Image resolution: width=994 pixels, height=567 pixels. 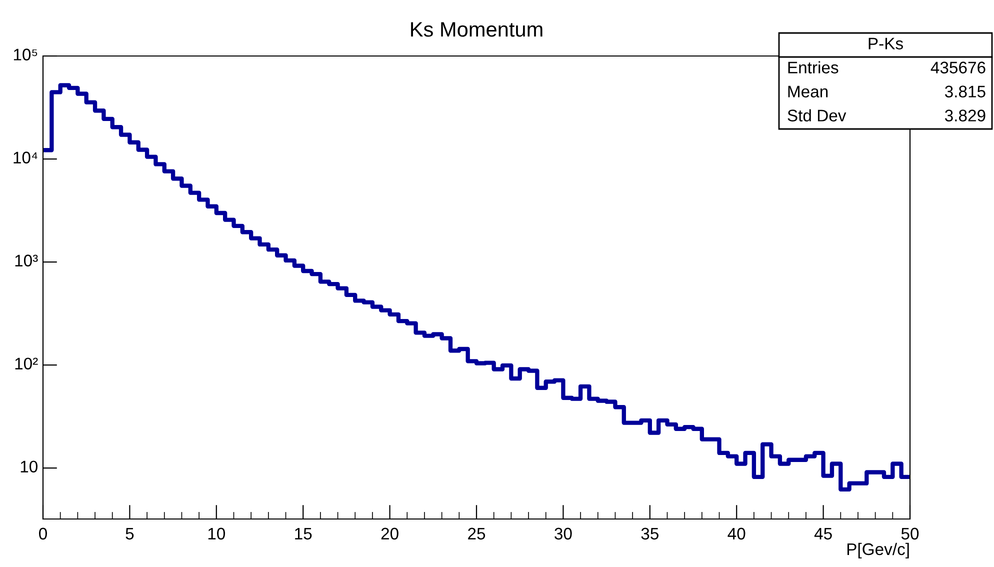 What do you see at coordinates (26, 158) in the screenshot?
I see `y-tick-label: 10⁴` at bounding box center [26, 158].